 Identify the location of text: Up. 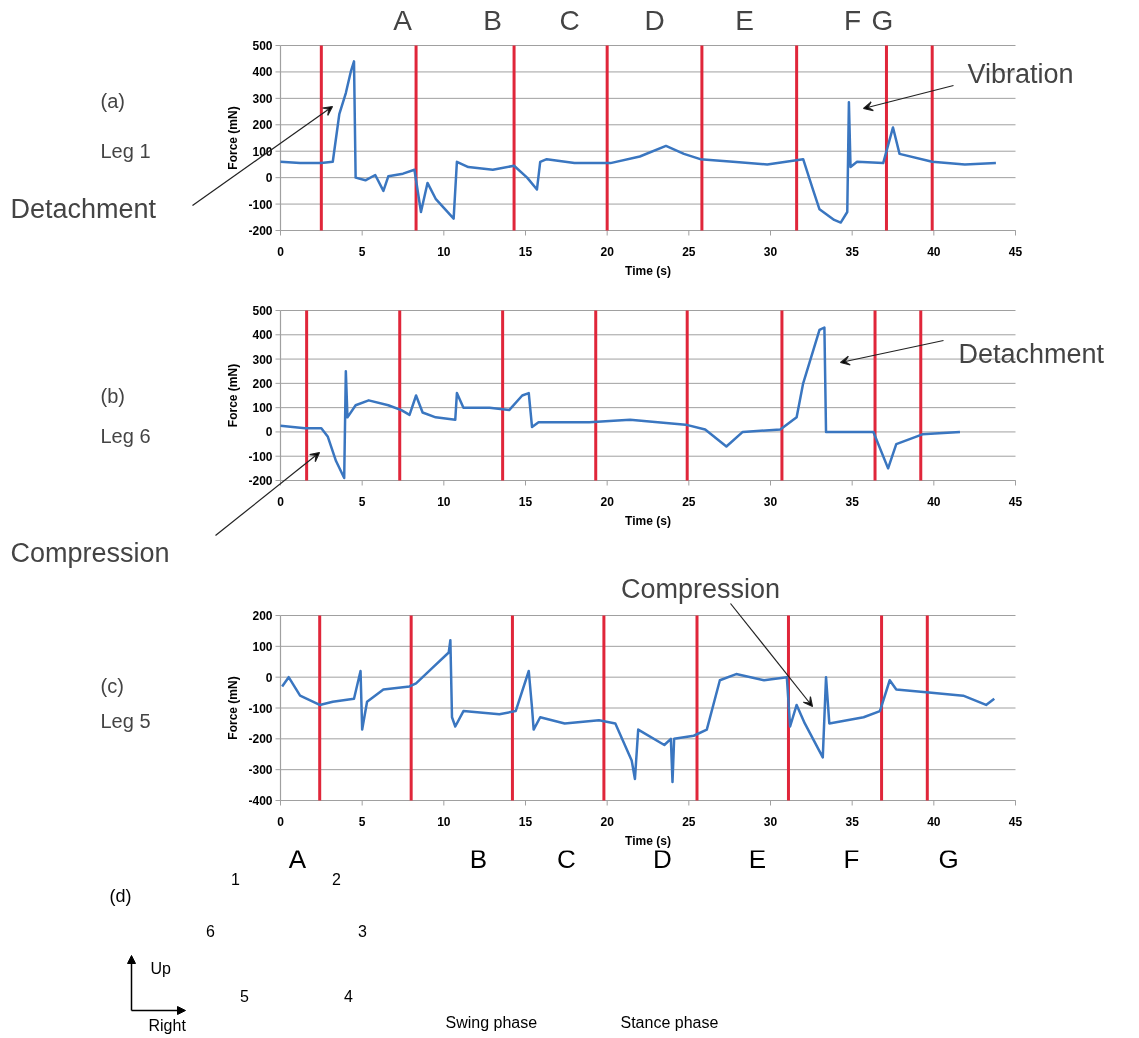
(161, 968).